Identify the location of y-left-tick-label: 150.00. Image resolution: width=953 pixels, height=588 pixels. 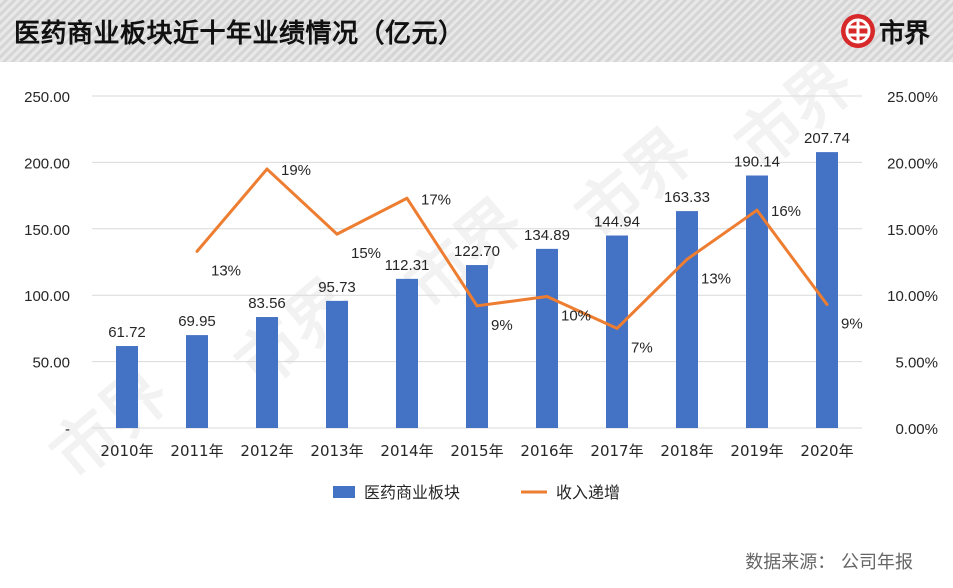
(47, 230).